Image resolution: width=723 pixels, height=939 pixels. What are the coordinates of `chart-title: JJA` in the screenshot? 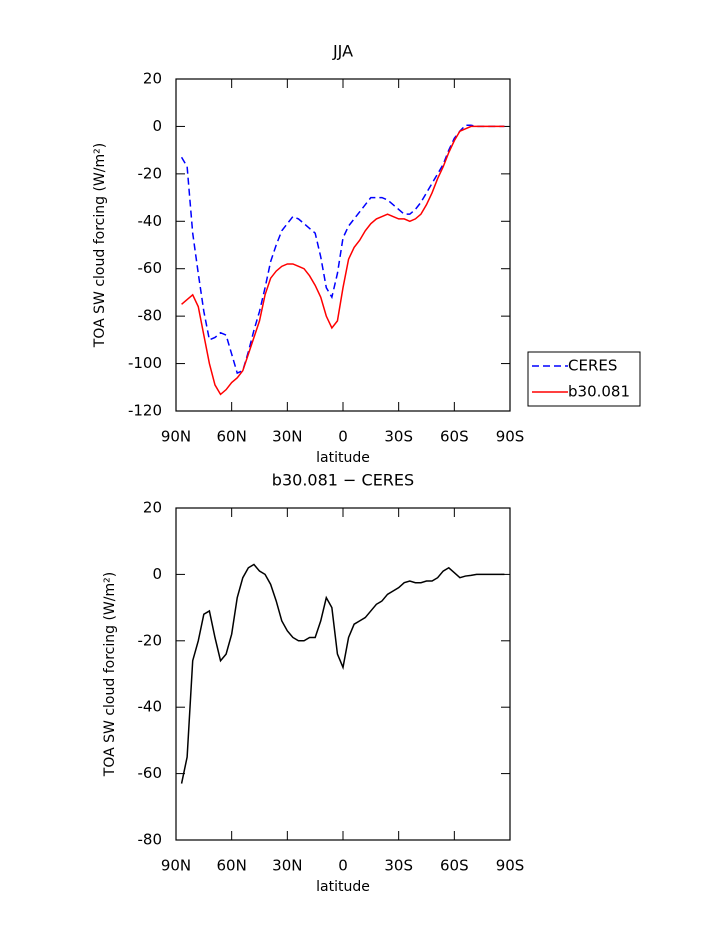 It's located at (342, 51).